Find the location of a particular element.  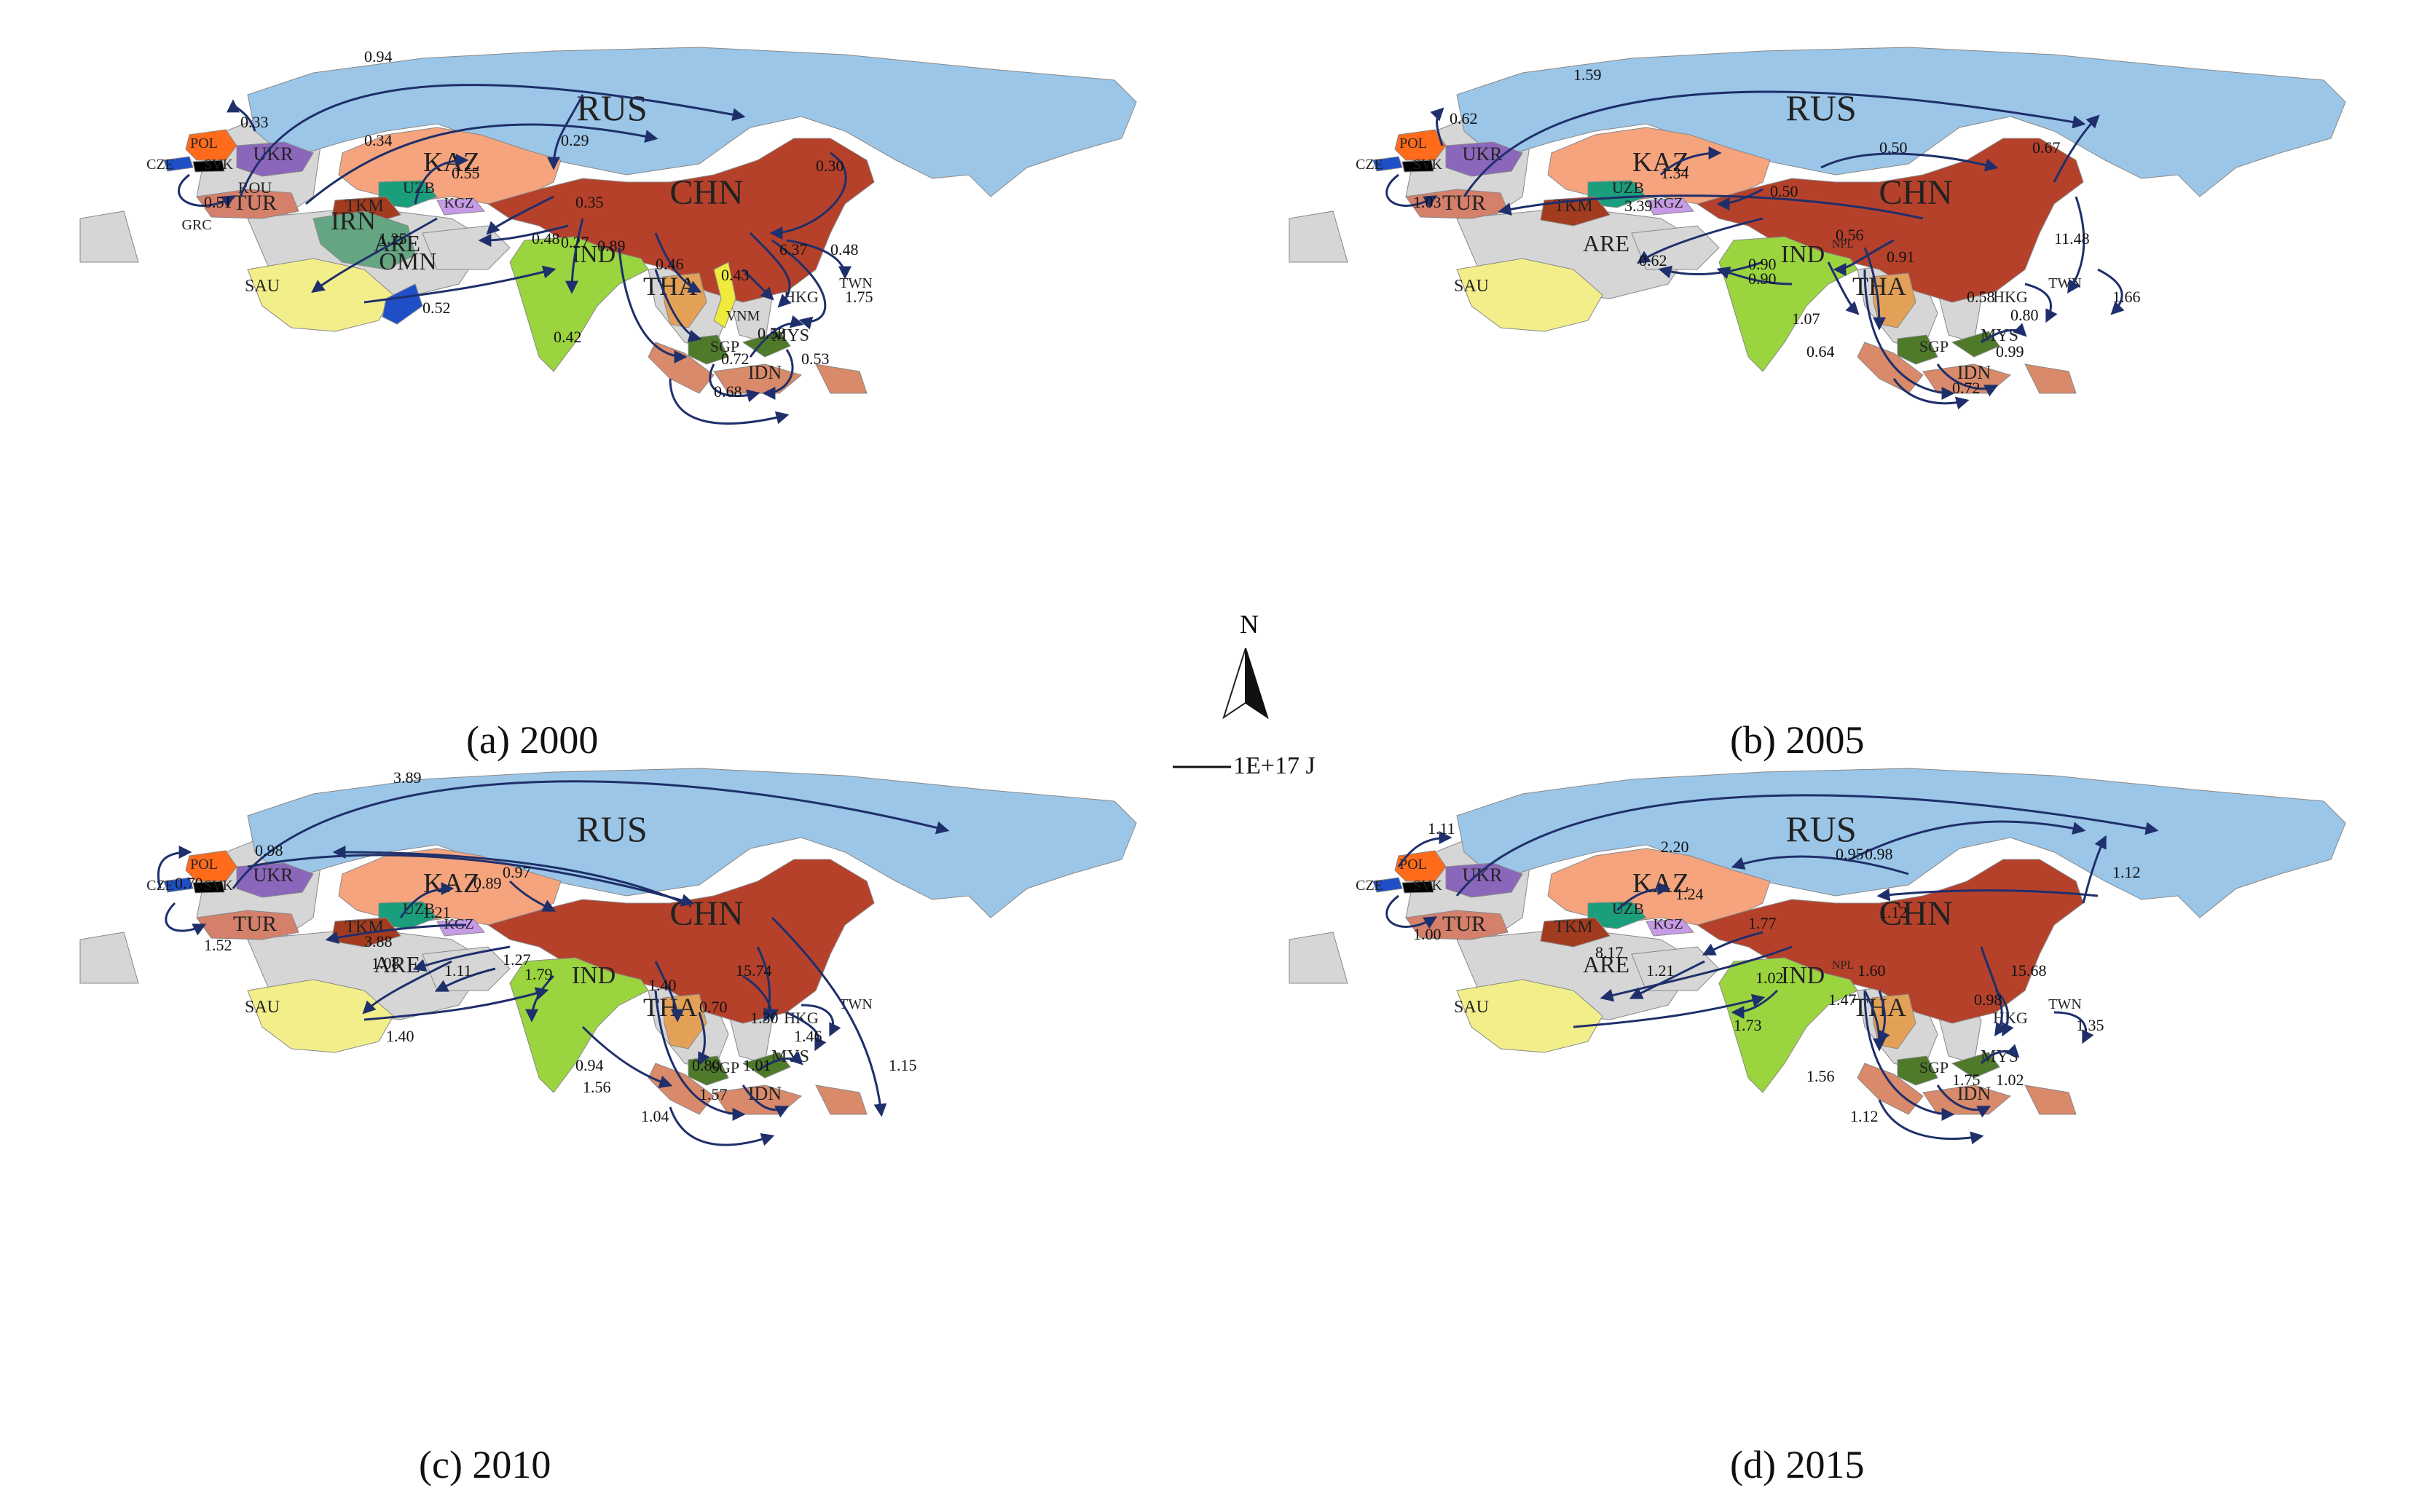

country-label-sau: SAU is located at coordinates (262, 286).